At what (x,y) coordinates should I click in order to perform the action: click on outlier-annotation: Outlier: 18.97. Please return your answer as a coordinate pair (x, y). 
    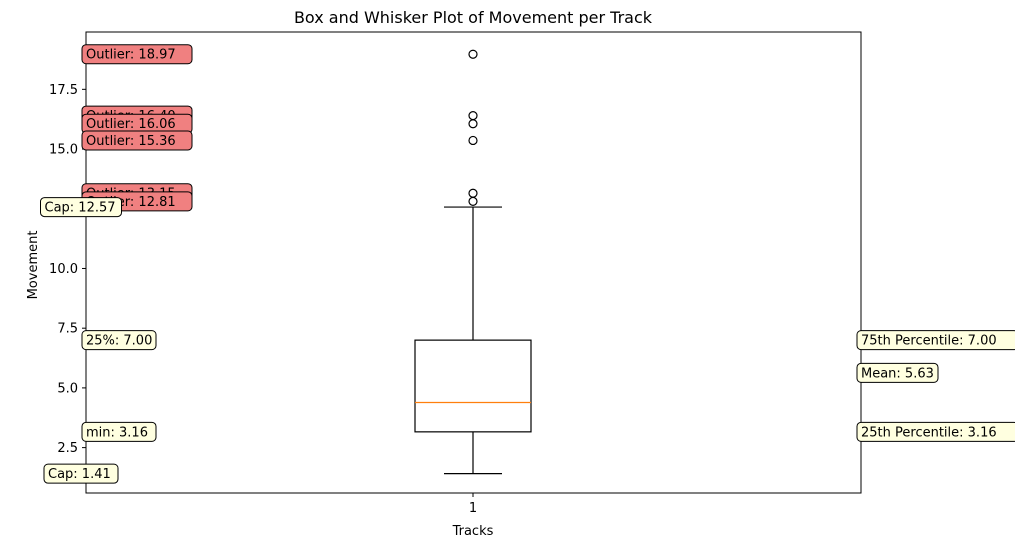
    Looking at the image, I should click on (137, 54).